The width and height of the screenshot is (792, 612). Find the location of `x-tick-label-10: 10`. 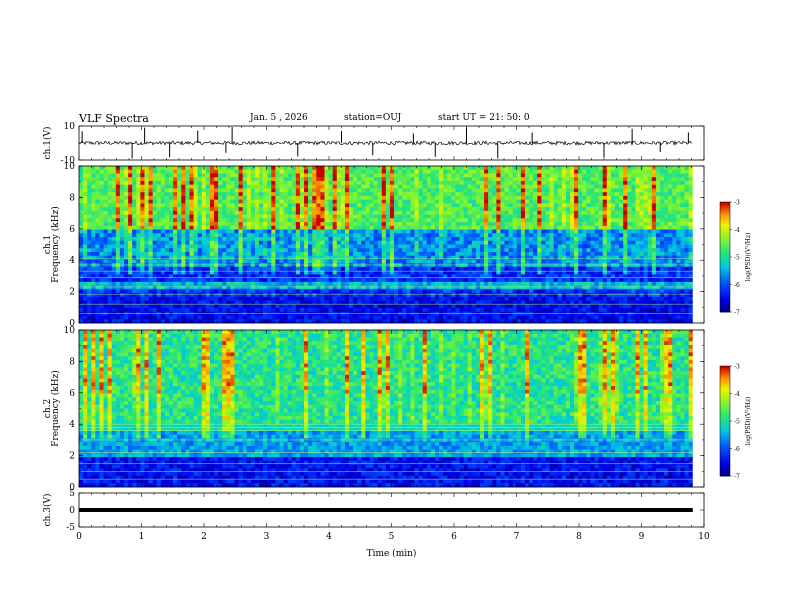

x-tick-label-10: 10 is located at coordinates (704, 537).